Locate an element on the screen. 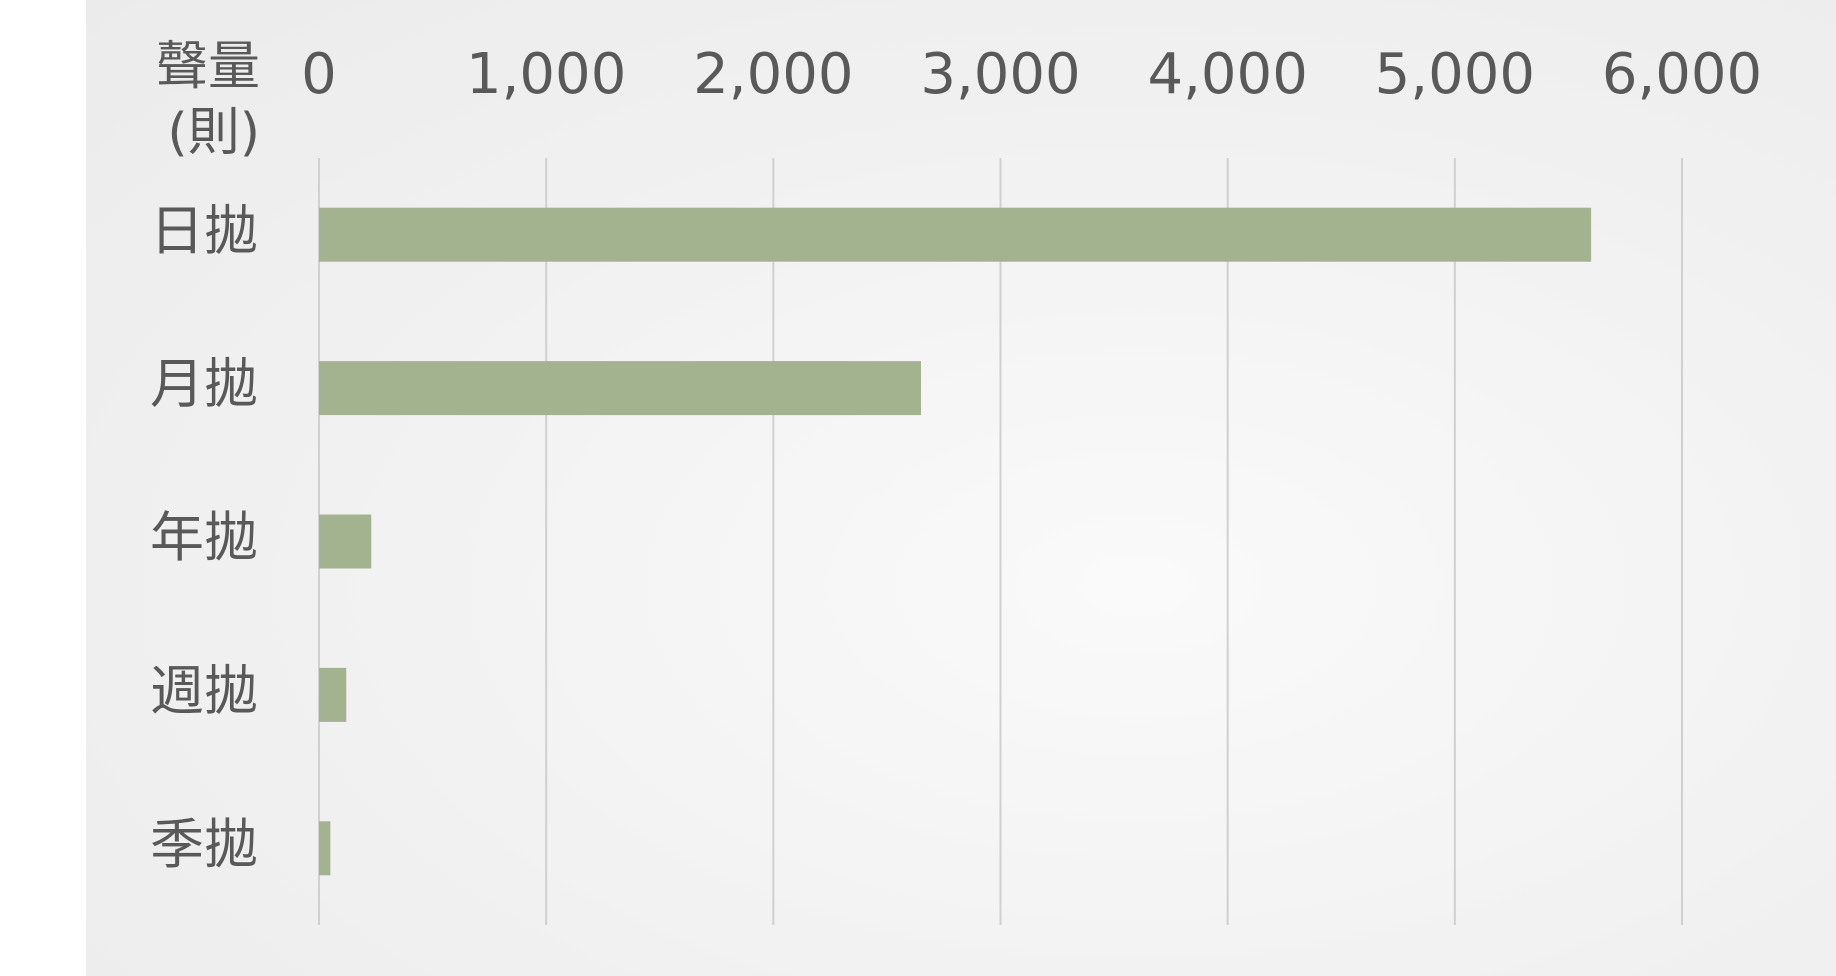  y-tick-label: 季拋 is located at coordinates (204, 844).